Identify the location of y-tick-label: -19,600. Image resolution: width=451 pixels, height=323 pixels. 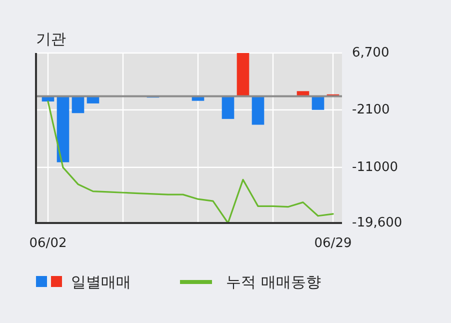
(377, 223).